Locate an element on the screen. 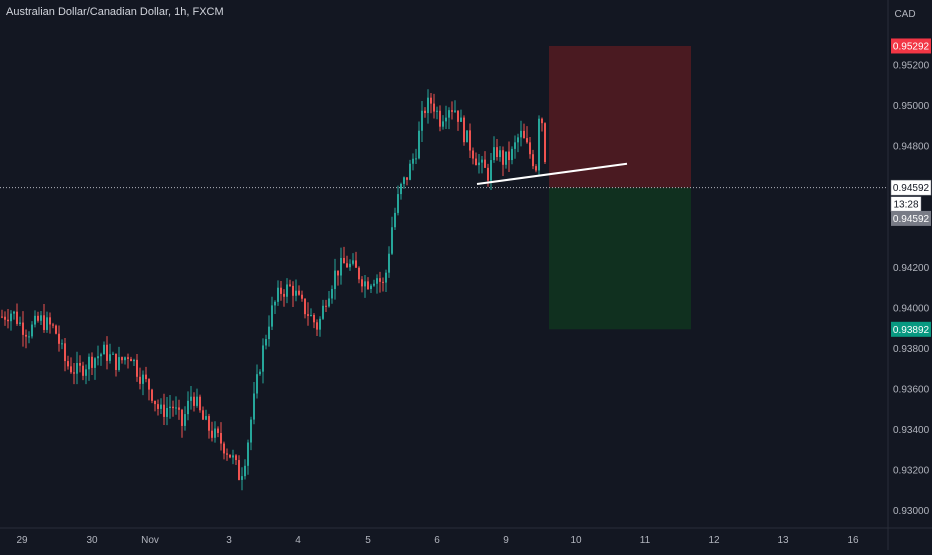 This screenshot has height=555, width=932. price-tag-label: 0.93892 is located at coordinates (911, 330).